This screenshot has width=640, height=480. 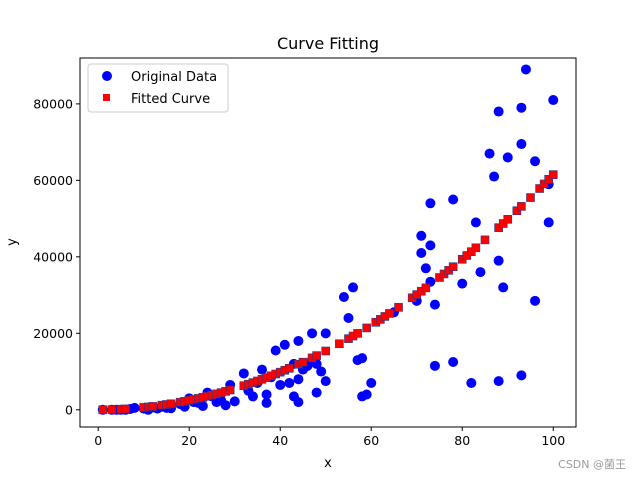 What do you see at coordinates (329, 437) in the screenshot?
I see `x-axis-ticks: 0 20 40 60 80 100` at bounding box center [329, 437].